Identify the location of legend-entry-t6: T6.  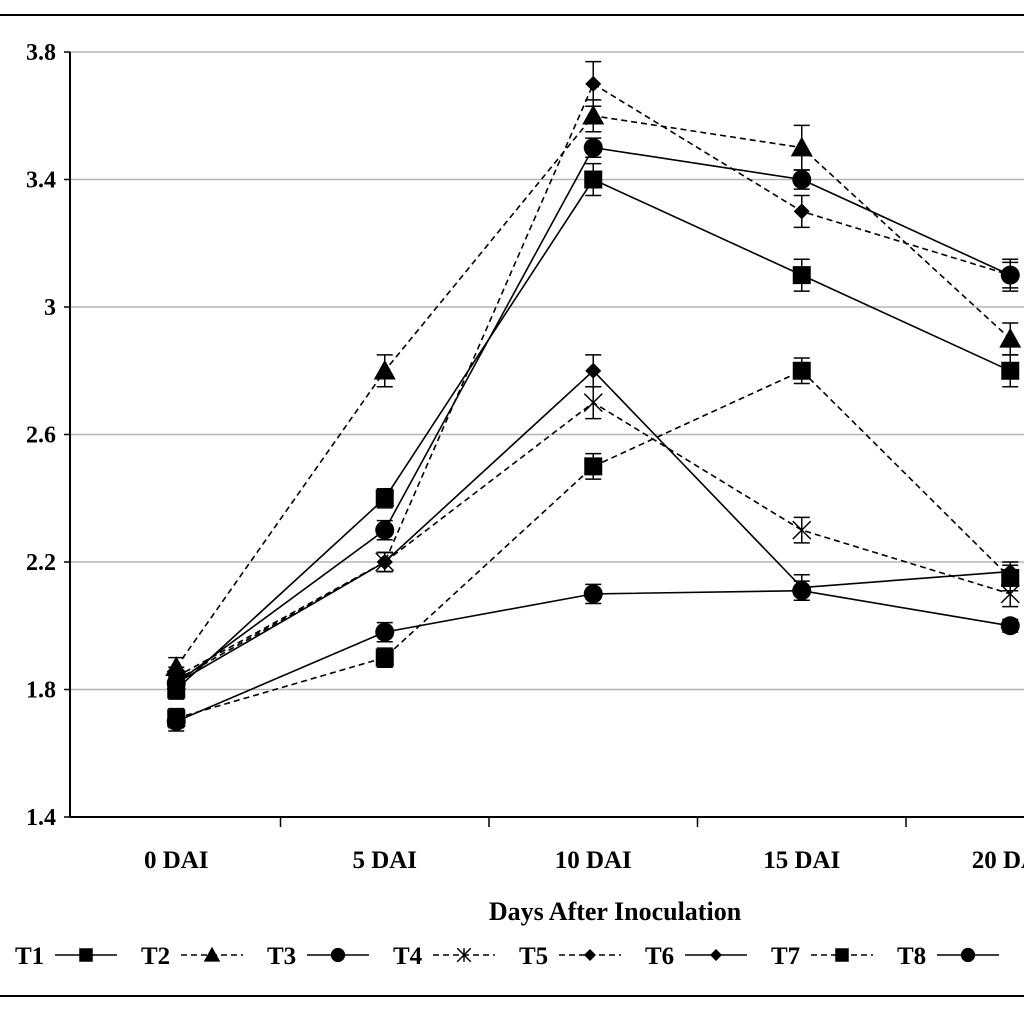
(696, 956).